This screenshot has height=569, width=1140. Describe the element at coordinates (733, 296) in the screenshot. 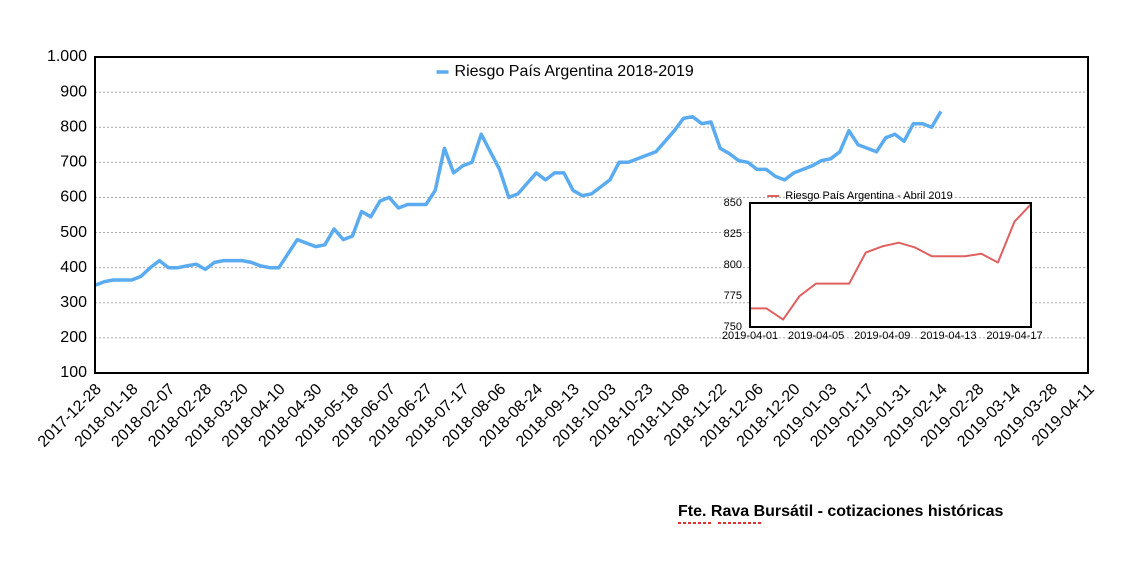

I see `y-tick-label: 775` at that location.